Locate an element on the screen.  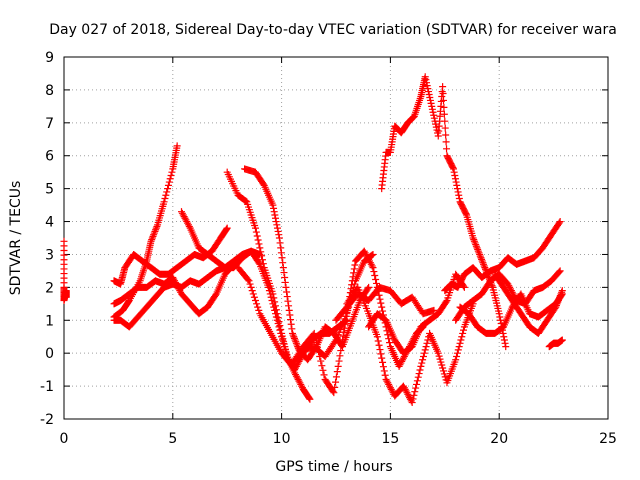
y-tick-label: 3 is located at coordinates (49, 255).